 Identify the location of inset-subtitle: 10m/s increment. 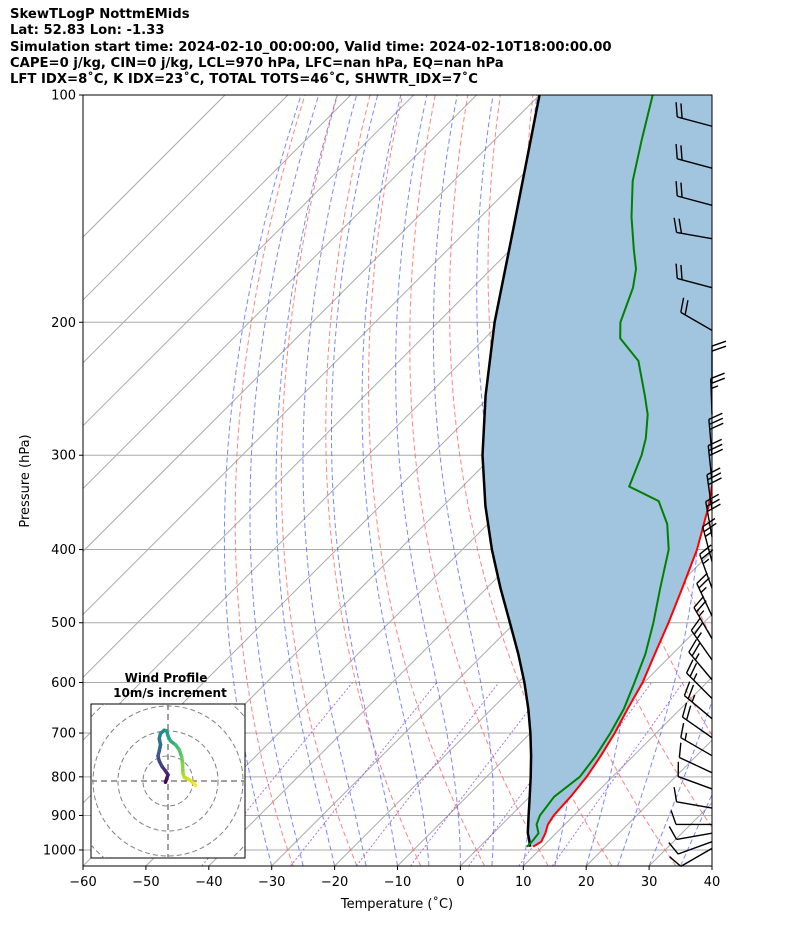
(170, 693).